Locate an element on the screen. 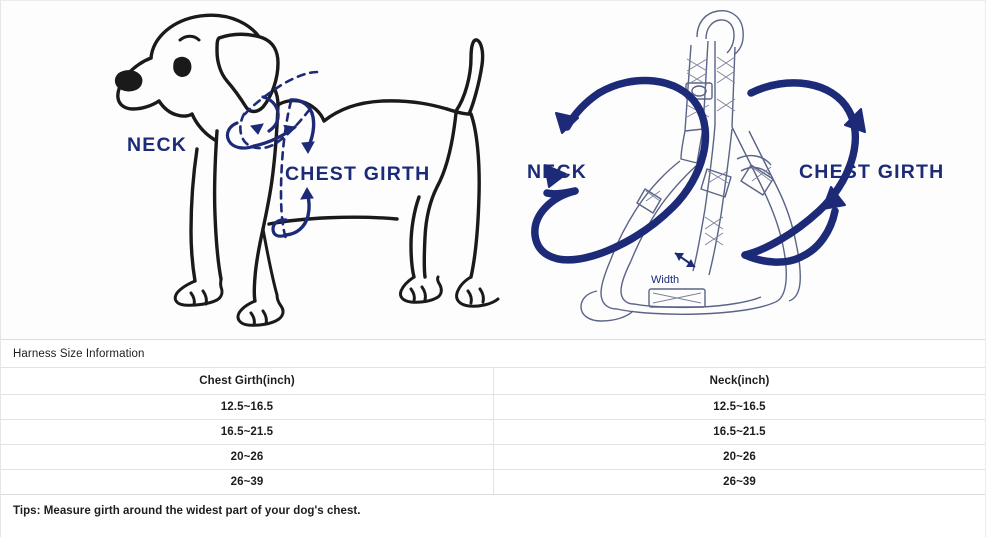 Image resolution: width=986 pixels, height=537 pixels. dog-chest-label: CHEST GIRTH is located at coordinates (357, 174).